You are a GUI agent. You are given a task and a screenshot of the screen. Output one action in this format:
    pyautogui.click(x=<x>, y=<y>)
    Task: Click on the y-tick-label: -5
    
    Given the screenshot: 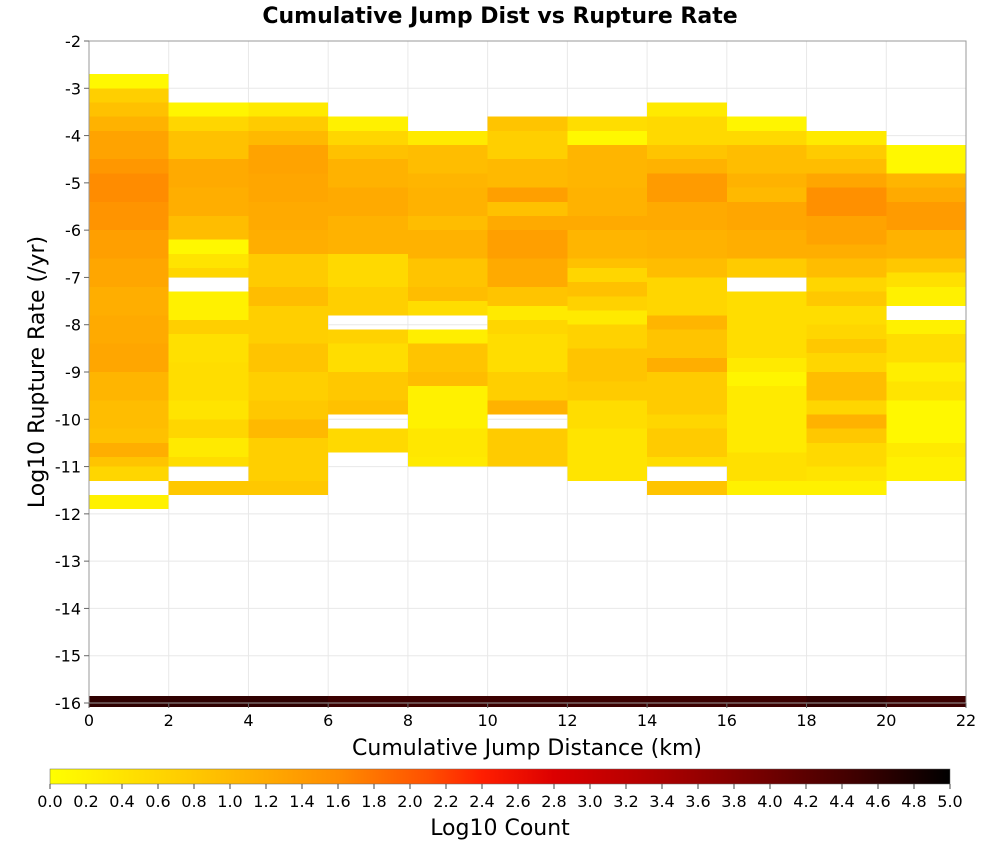 What is the action you would take?
    pyautogui.click(x=73, y=183)
    